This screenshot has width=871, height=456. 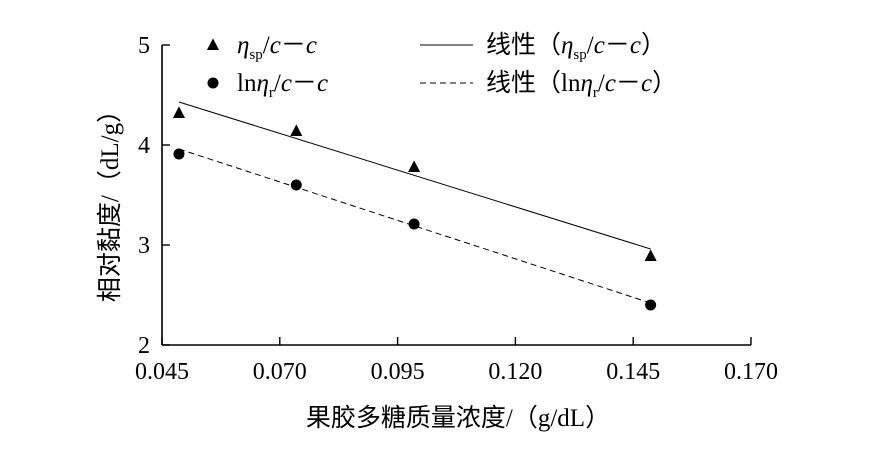 I want to click on x-tick-label: 0.095, so click(x=398, y=372).